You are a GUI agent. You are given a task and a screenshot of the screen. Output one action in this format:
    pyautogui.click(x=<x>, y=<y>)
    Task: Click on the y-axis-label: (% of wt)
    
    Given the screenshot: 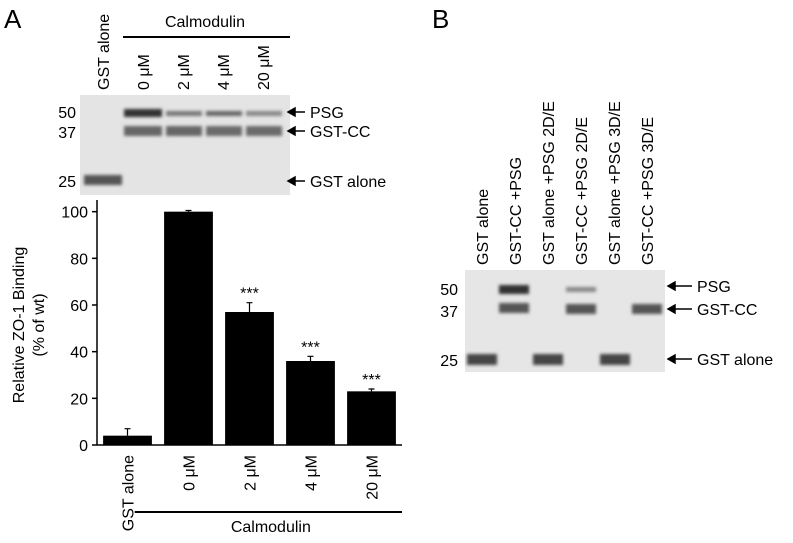 What is the action you would take?
    pyautogui.click(x=39, y=324)
    